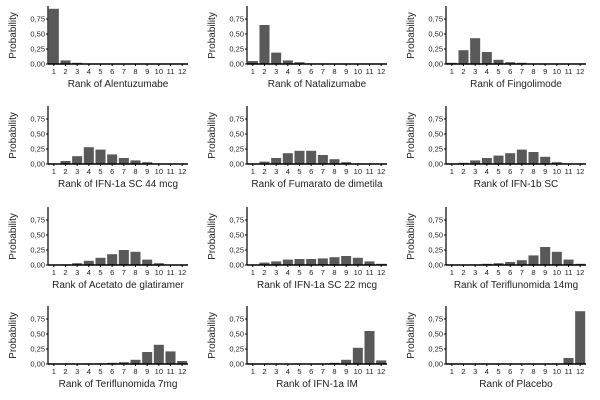 Image resolution: width=600 pixels, height=400 pixels. What do you see at coordinates (516, 184) in the screenshot?
I see `x-axis-title: Rank of IFN-1b SC` at bounding box center [516, 184].